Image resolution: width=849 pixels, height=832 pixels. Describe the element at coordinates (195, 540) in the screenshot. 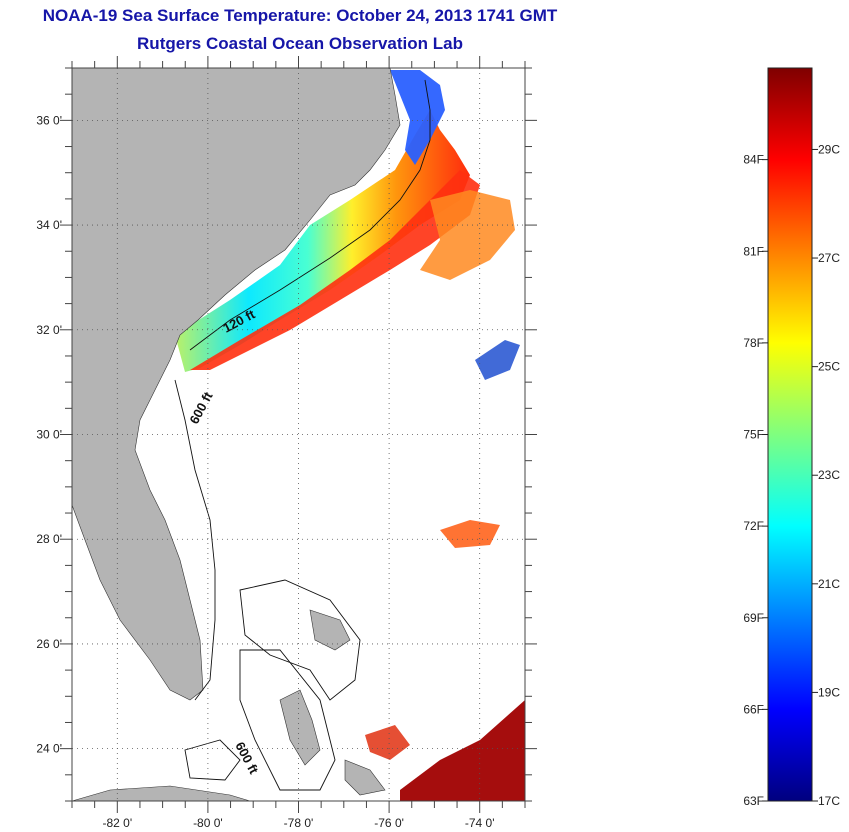

I see `isobath-600ft` at that location.